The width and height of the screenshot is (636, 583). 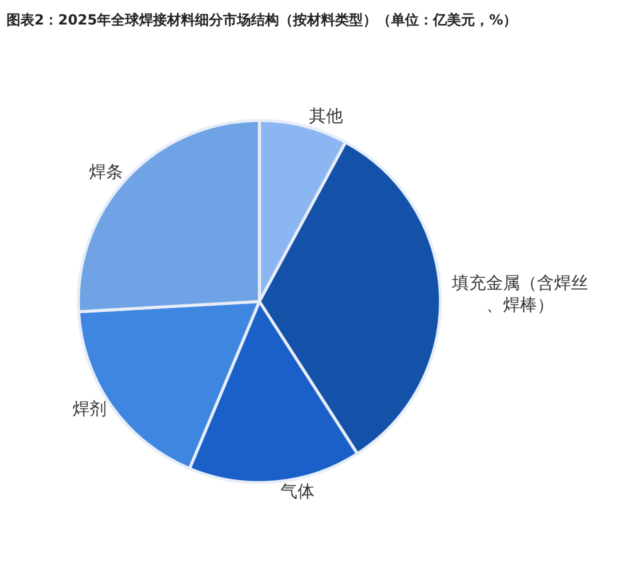 What do you see at coordinates (262, 19) in the screenshot?
I see `chart-title: 图表2：2025年全球焊接材料细分市场结构（按材料类型）（单位：亿美元，%）` at bounding box center [262, 19].